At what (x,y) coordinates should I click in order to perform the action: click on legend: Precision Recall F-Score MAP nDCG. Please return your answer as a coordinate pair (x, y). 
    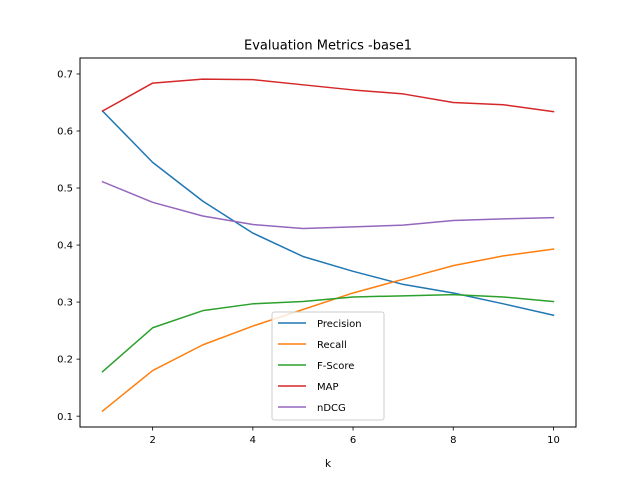
    Looking at the image, I should click on (328, 366).